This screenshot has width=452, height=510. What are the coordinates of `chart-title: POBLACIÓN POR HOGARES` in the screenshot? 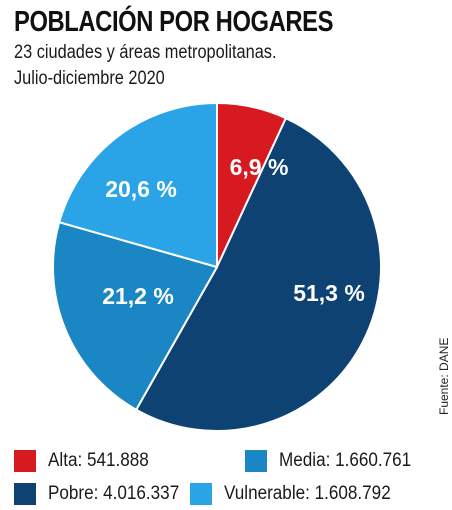 It's located at (174, 22).